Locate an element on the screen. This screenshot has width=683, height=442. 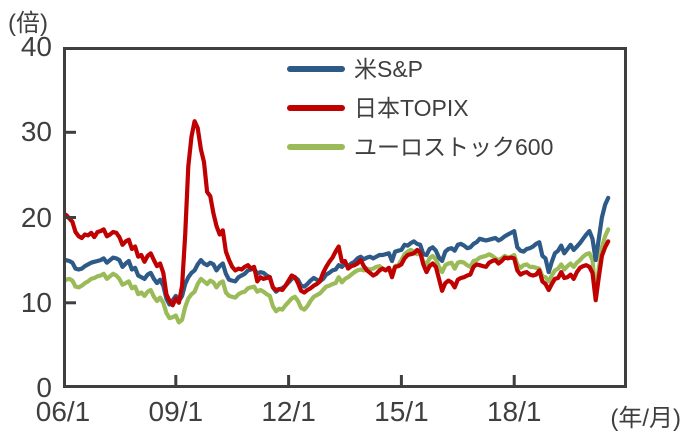
legend-item-us-sp: 米S&P is located at coordinates (420, 69).